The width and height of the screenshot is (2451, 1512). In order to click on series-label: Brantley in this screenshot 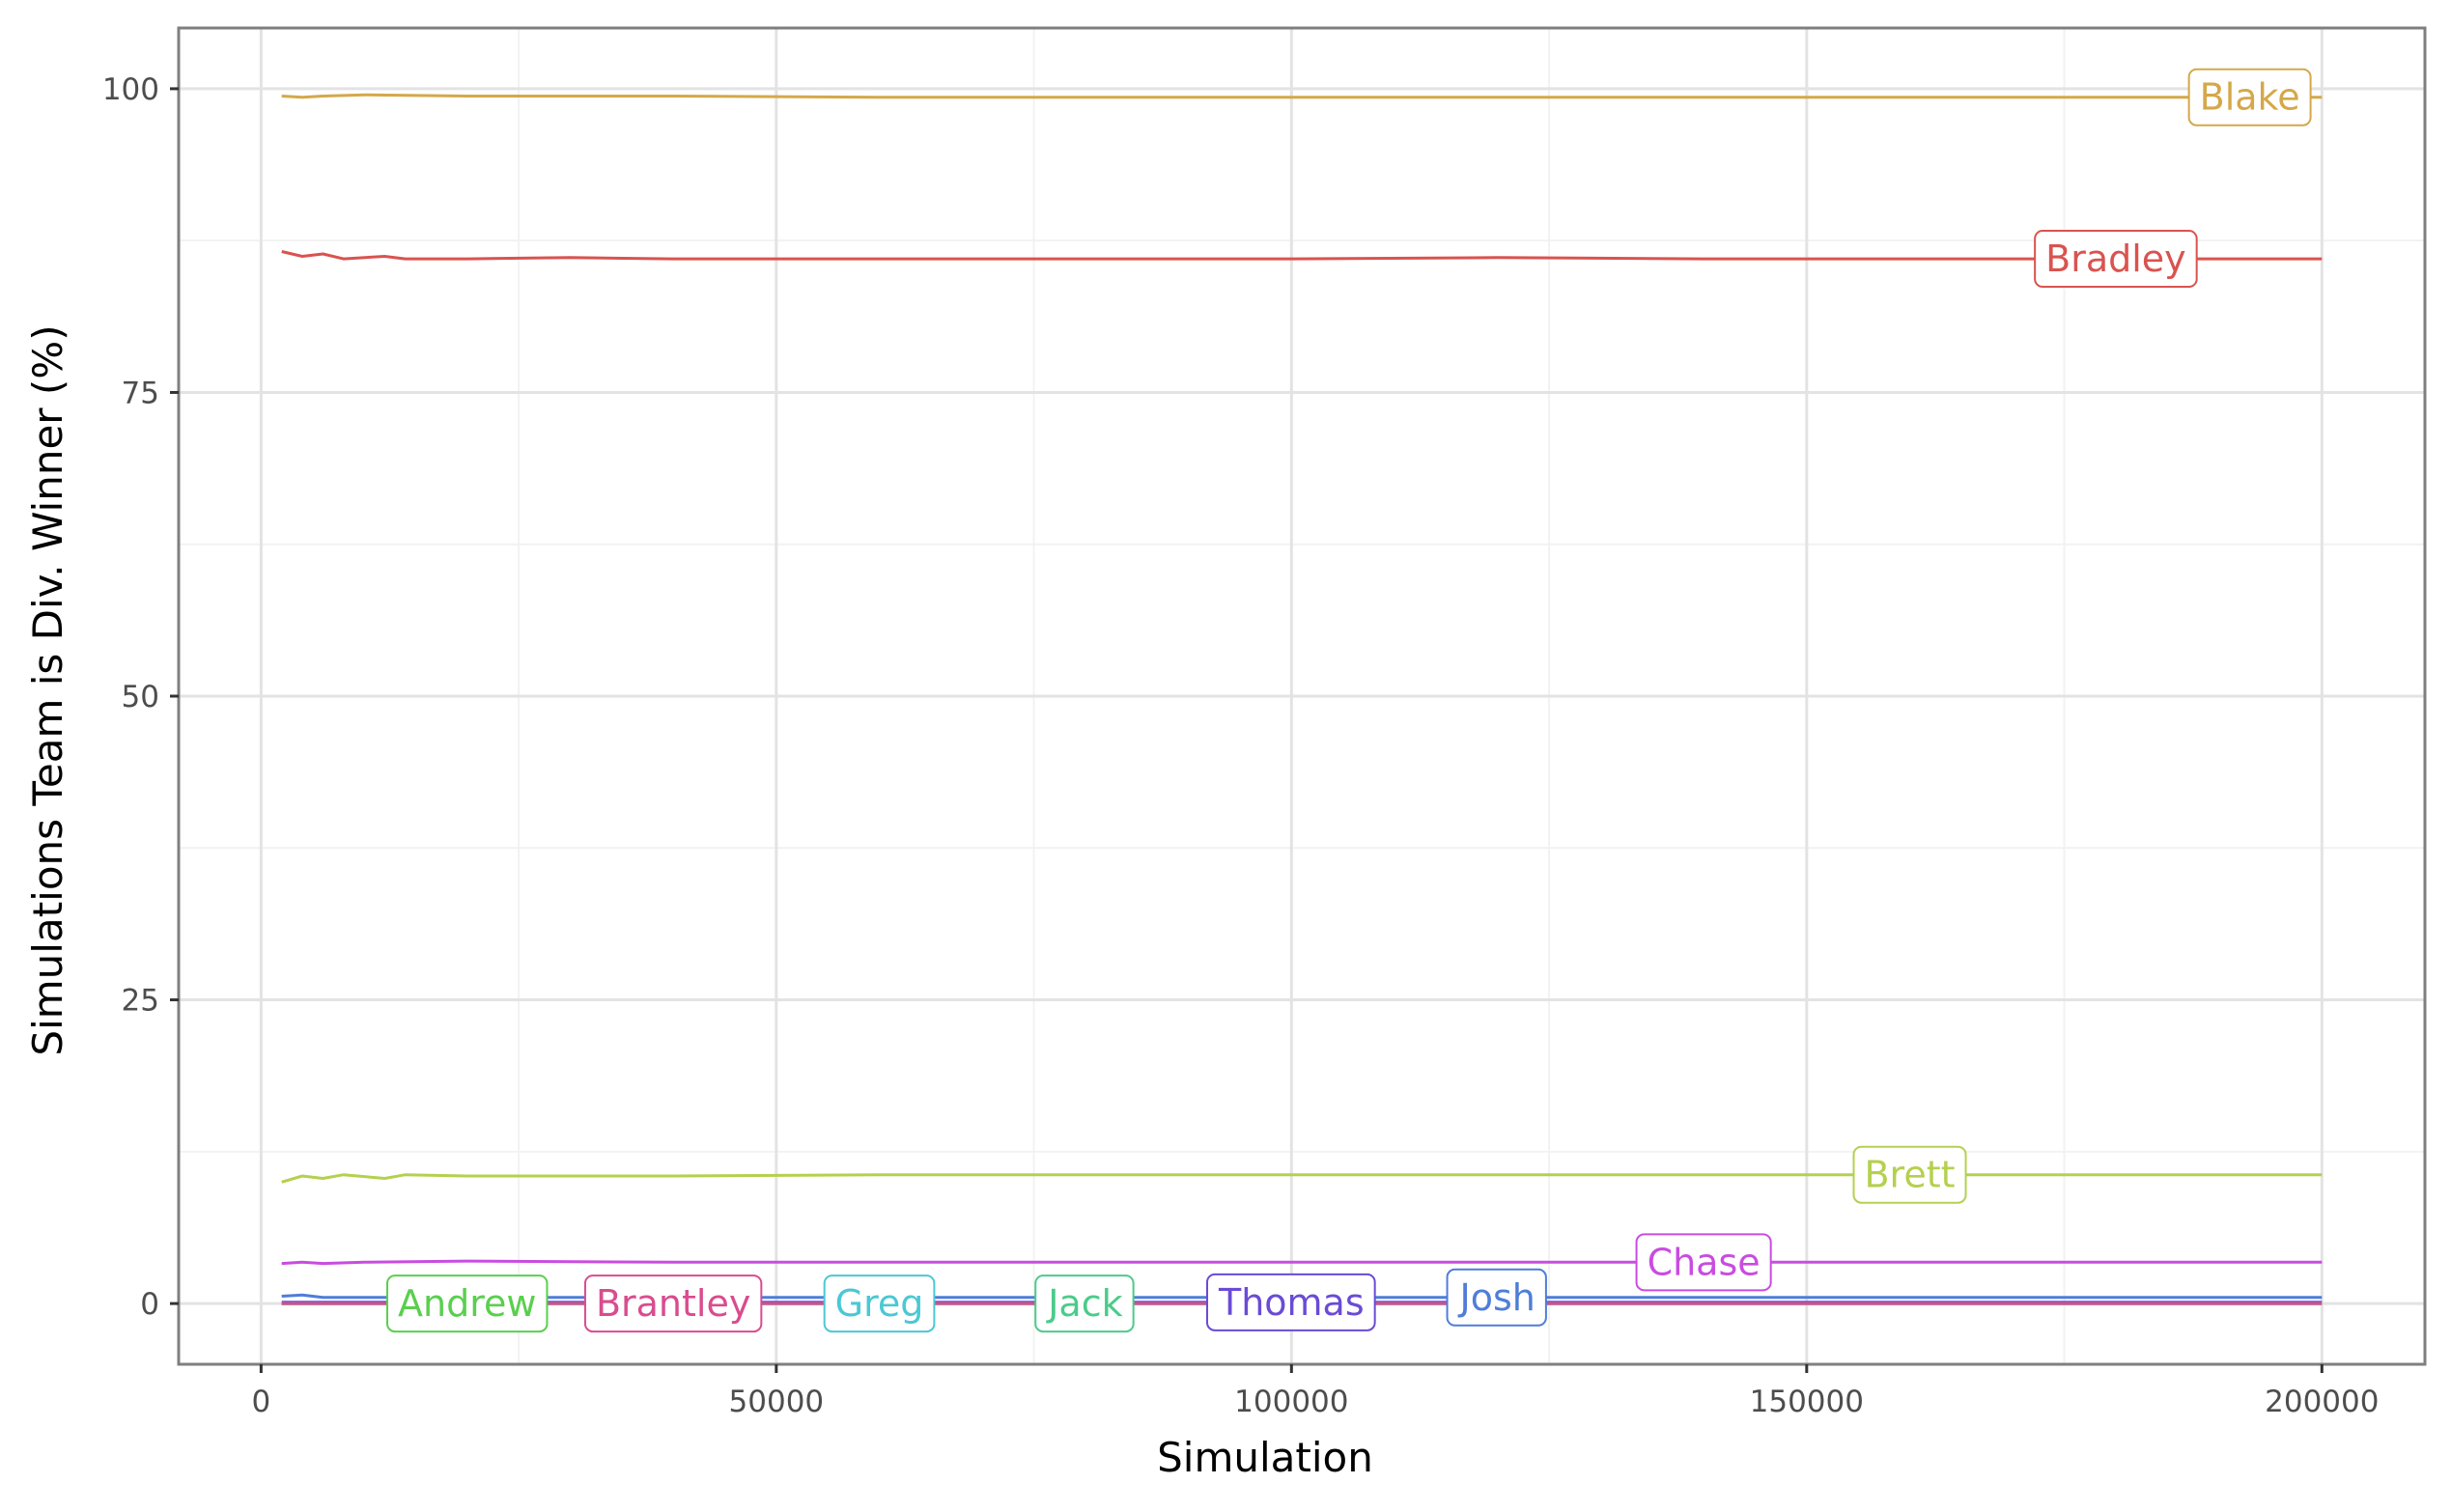, I will do `click(673, 1304)`.